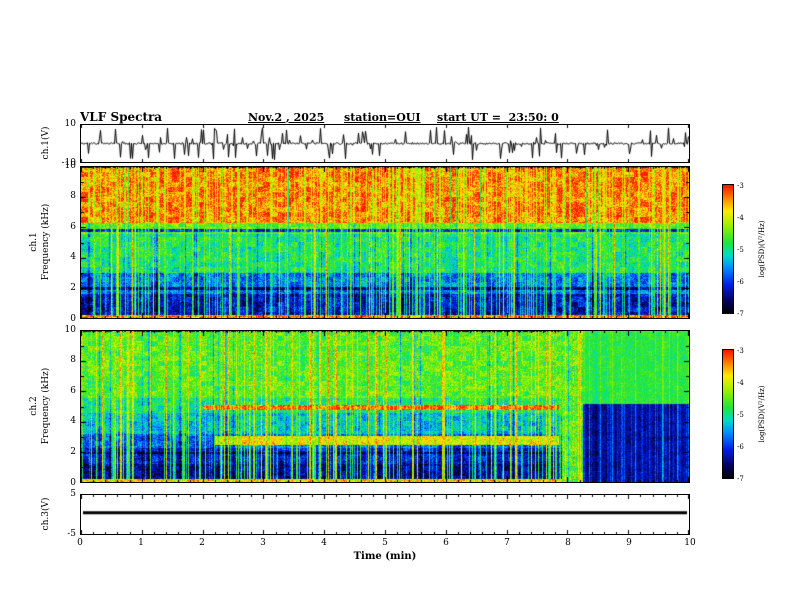 The height and width of the screenshot is (612, 792). I want to click on colorbar-ch2-tick: -7, so click(740, 479).